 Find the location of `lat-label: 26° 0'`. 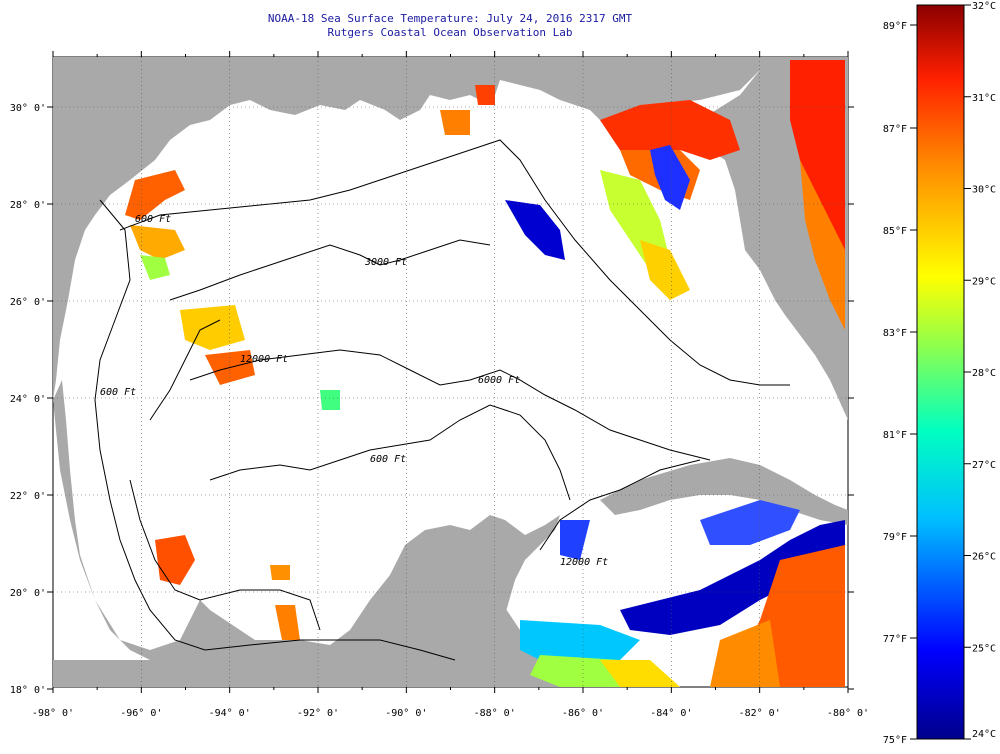

lat-label: 26° 0' is located at coordinates (28, 302).